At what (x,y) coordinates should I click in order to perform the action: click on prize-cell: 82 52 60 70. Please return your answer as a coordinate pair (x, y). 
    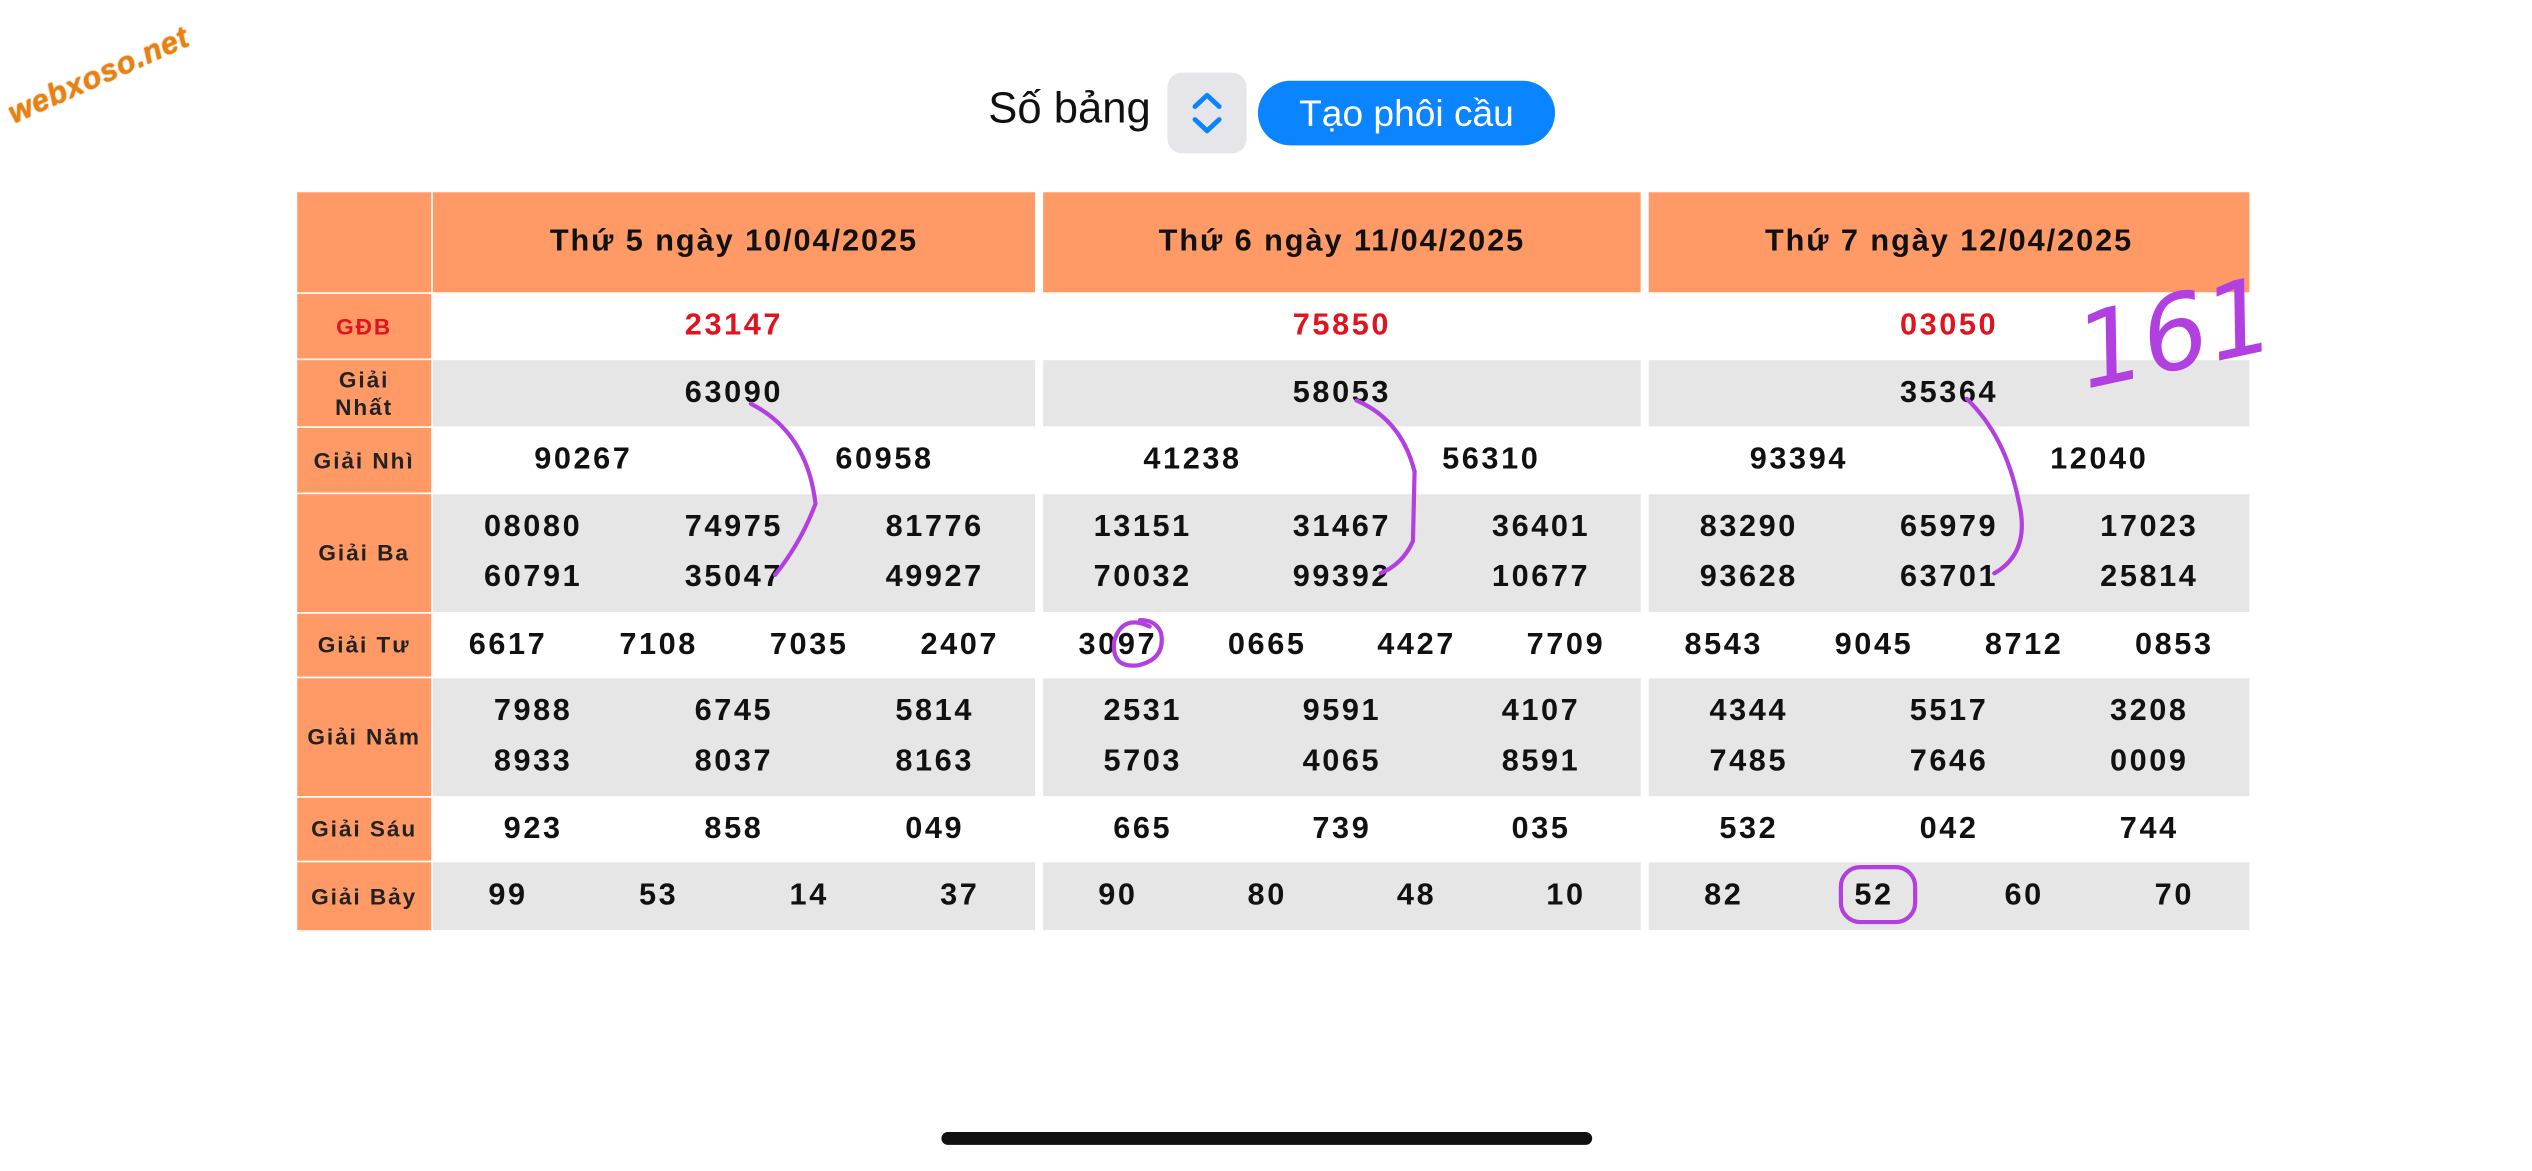
    Looking at the image, I should click on (1946, 896).